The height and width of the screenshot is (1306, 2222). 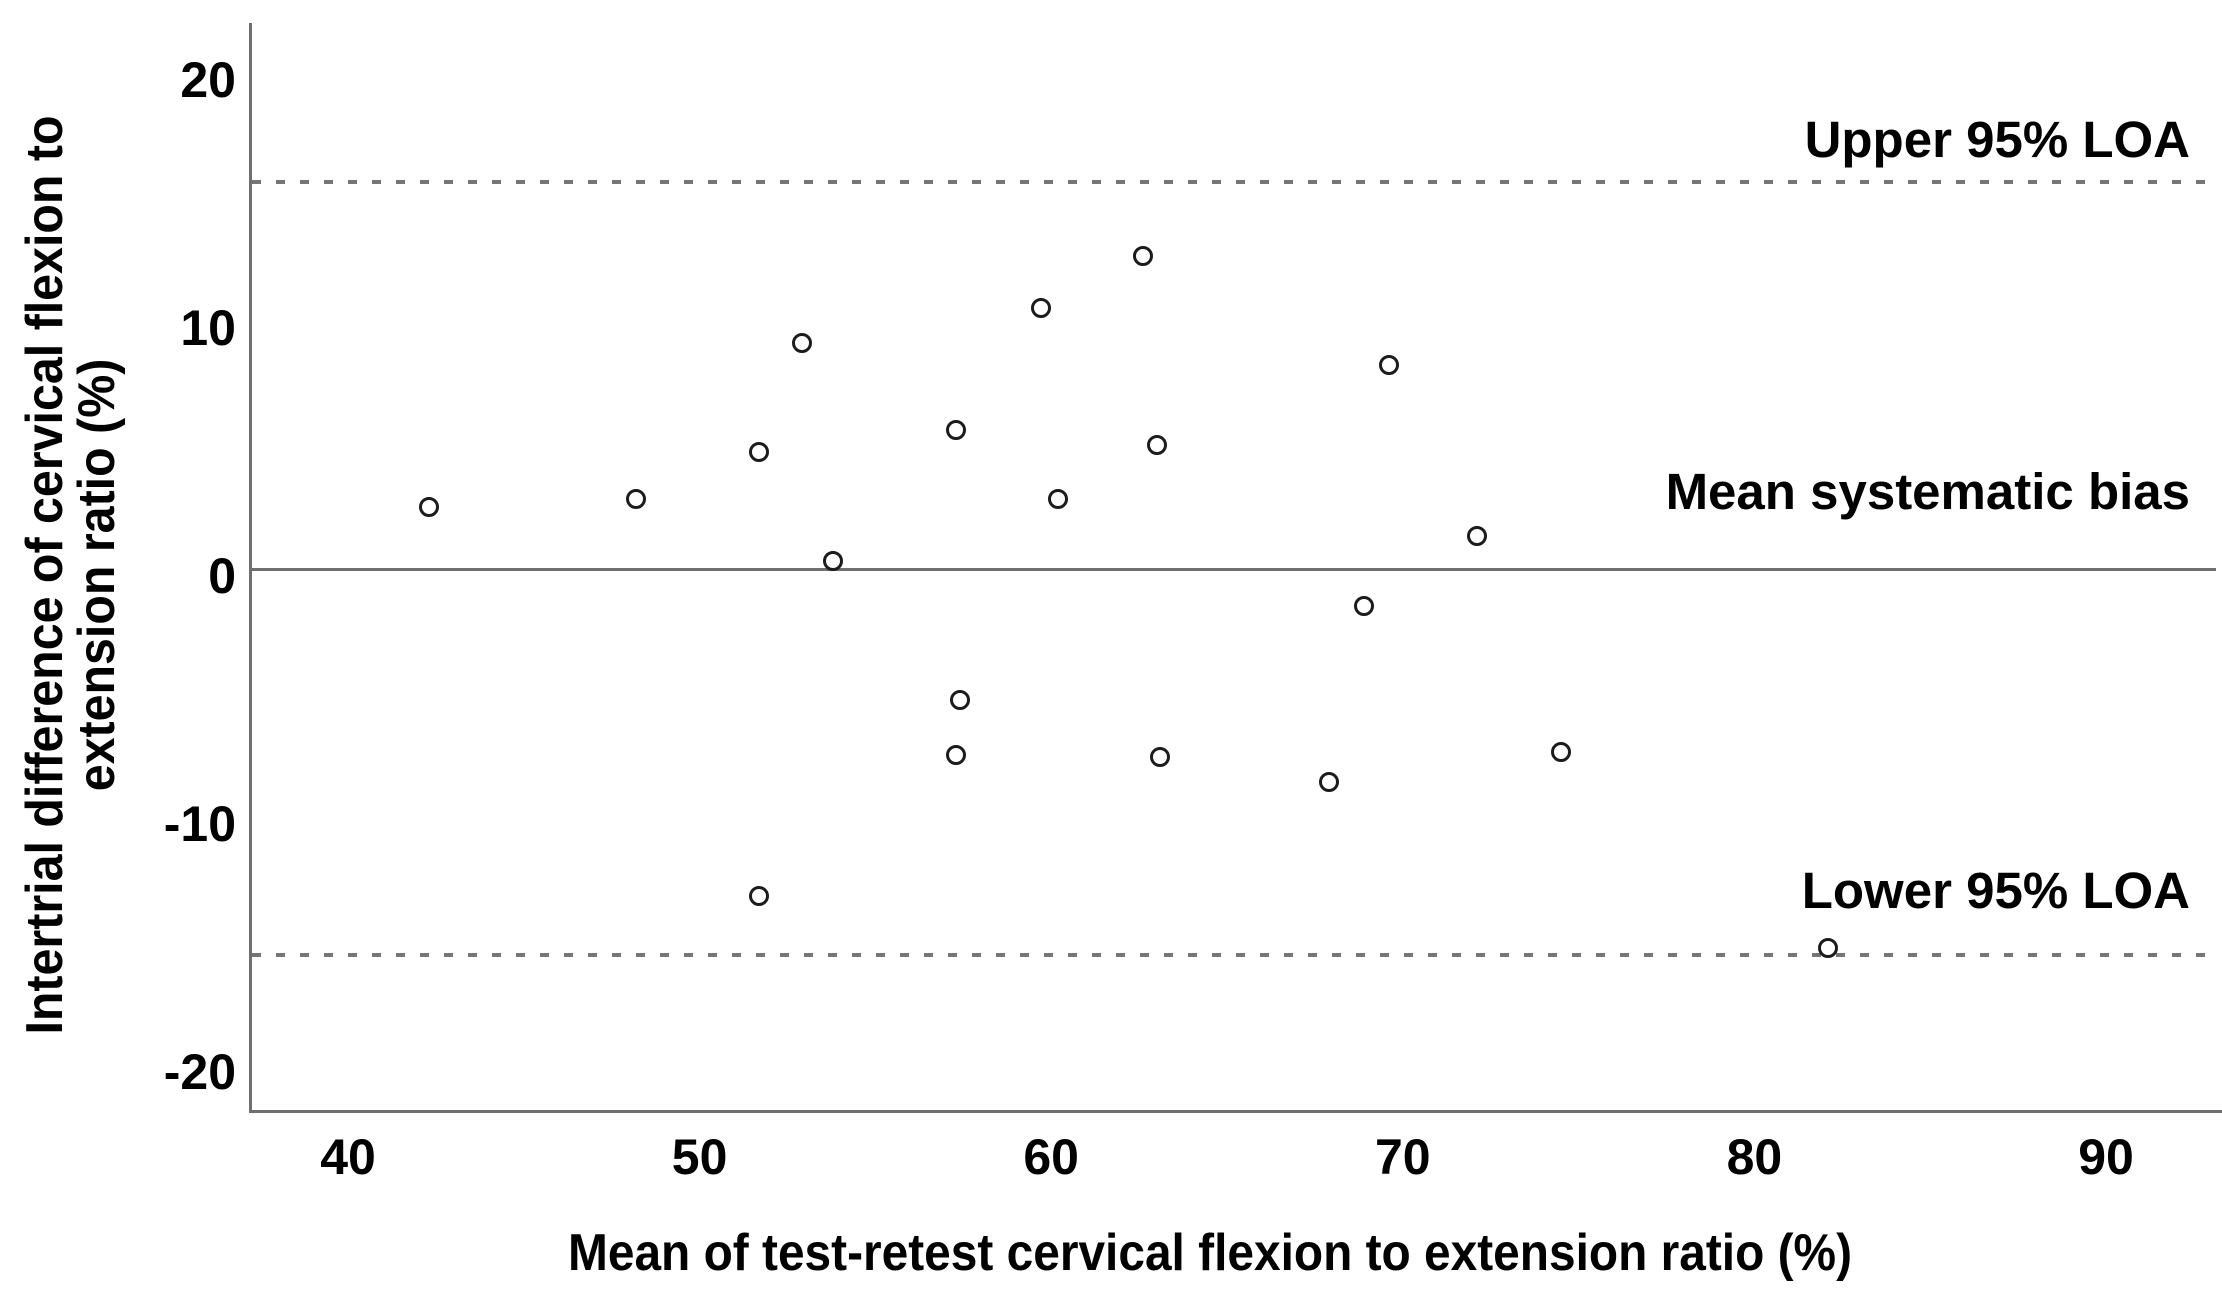 I want to click on x-tick-label-50: 50, so click(x=699, y=1157).